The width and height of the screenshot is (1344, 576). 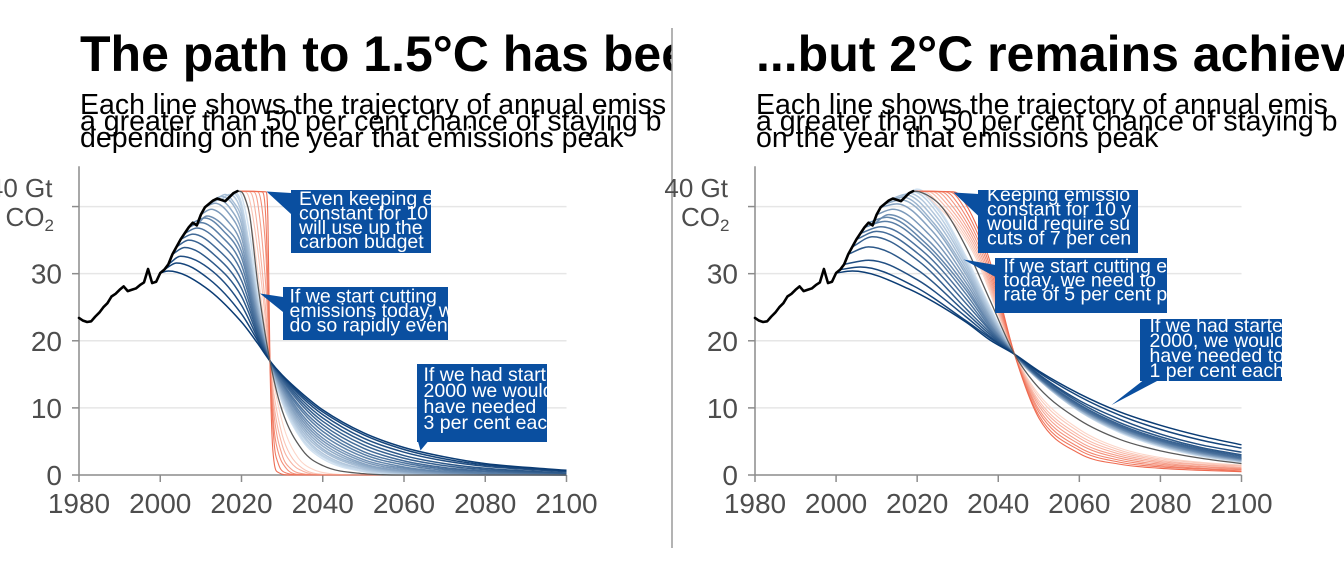 What do you see at coordinates (1086, 295) in the screenshot?
I see `annotation-text-line: rate of 5 per cent p` at bounding box center [1086, 295].